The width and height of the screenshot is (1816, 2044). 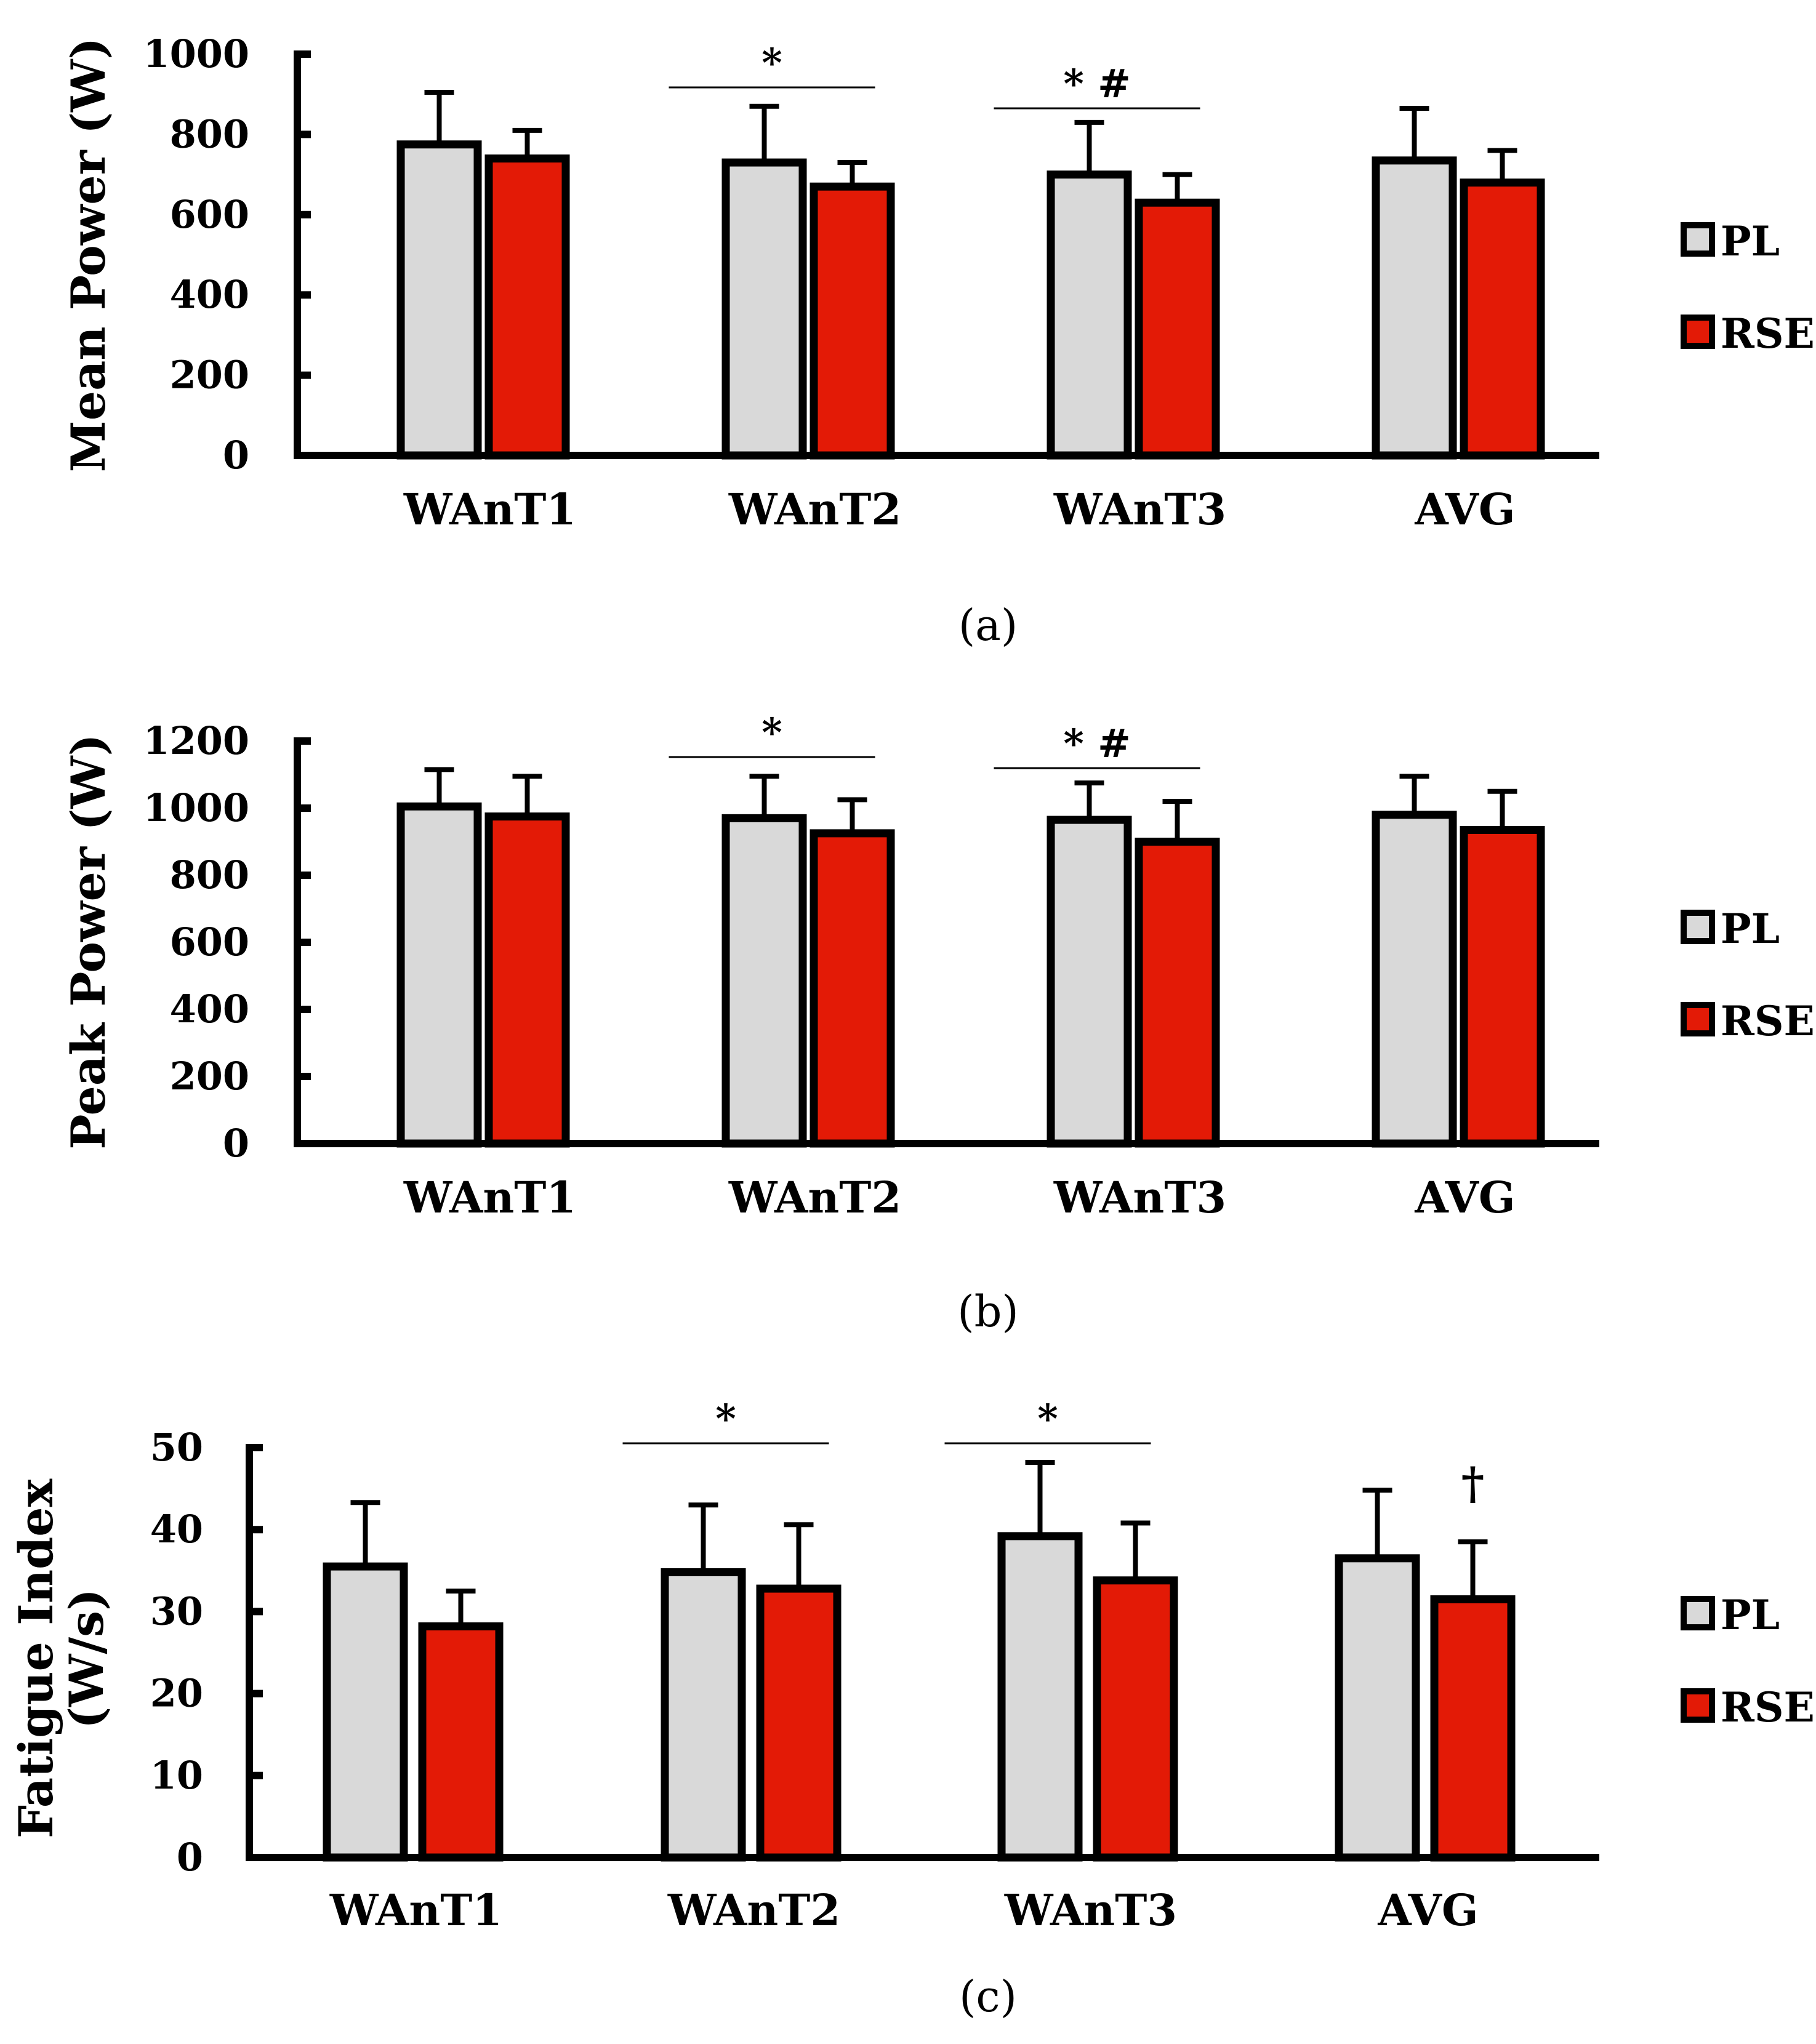 I want to click on y-axis-label: Fatigue Index(W/s), so click(x=61, y=1658).